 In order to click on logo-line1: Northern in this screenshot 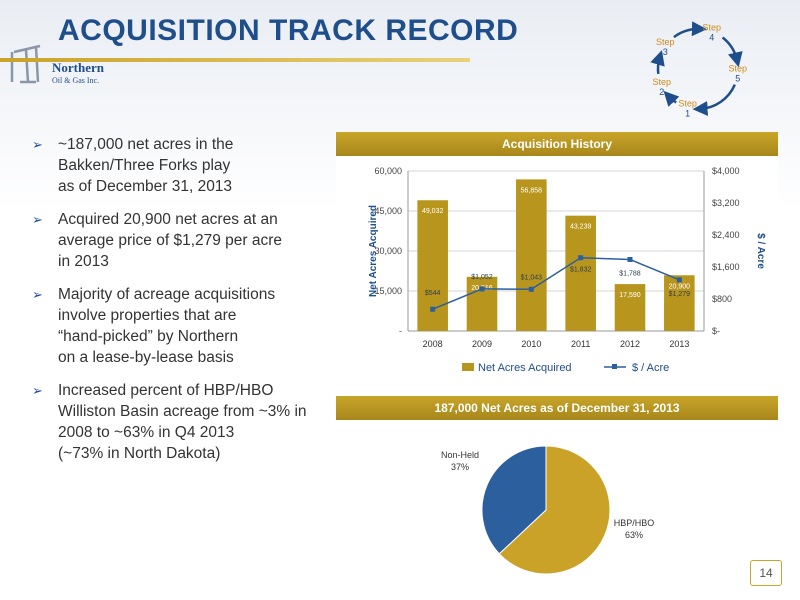, I will do `click(78, 67)`.